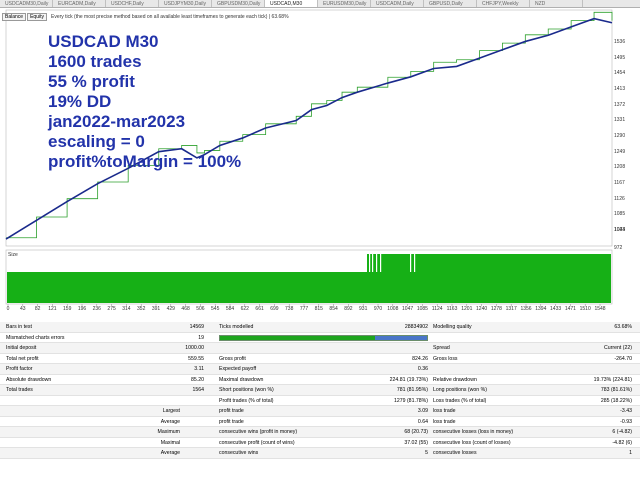 This screenshot has height=480, width=640. Describe the element at coordinates (556, 3) in the screenshot. I see `chart-tab: NZD` at that location.